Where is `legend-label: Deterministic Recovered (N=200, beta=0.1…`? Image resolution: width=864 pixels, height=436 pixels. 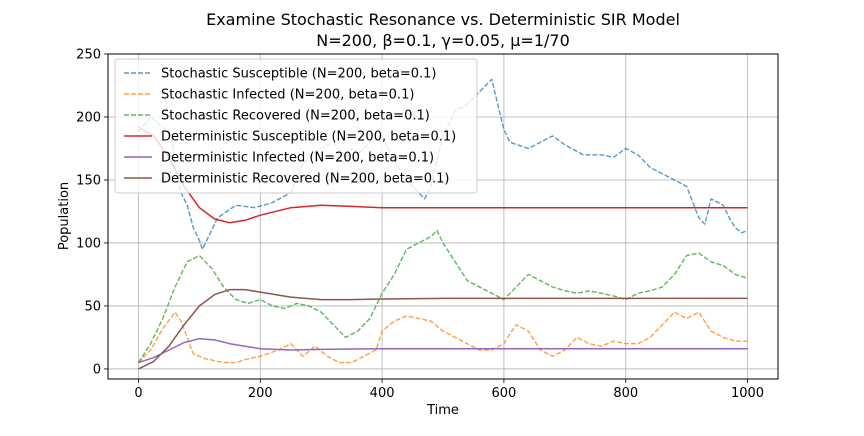
legend-label: Deterministic Recovered (N=200, beta=0.1… is located at coordinates (305, 179).